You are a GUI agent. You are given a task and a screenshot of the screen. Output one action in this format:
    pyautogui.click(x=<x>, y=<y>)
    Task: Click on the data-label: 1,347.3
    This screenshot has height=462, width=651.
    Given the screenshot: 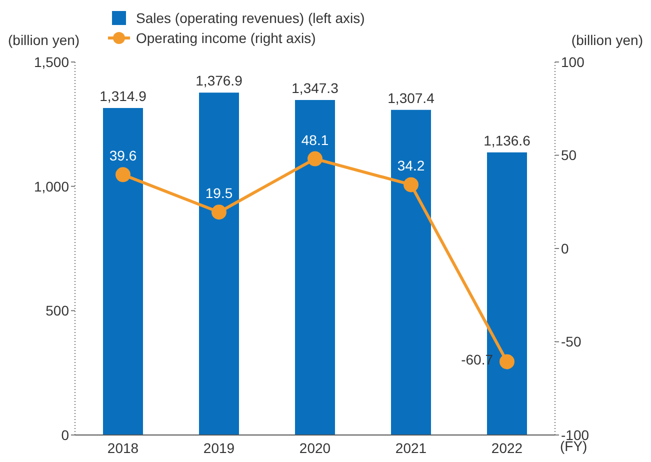 What is the action you would take?
    pyautogui.click(x=315, y=88)
    